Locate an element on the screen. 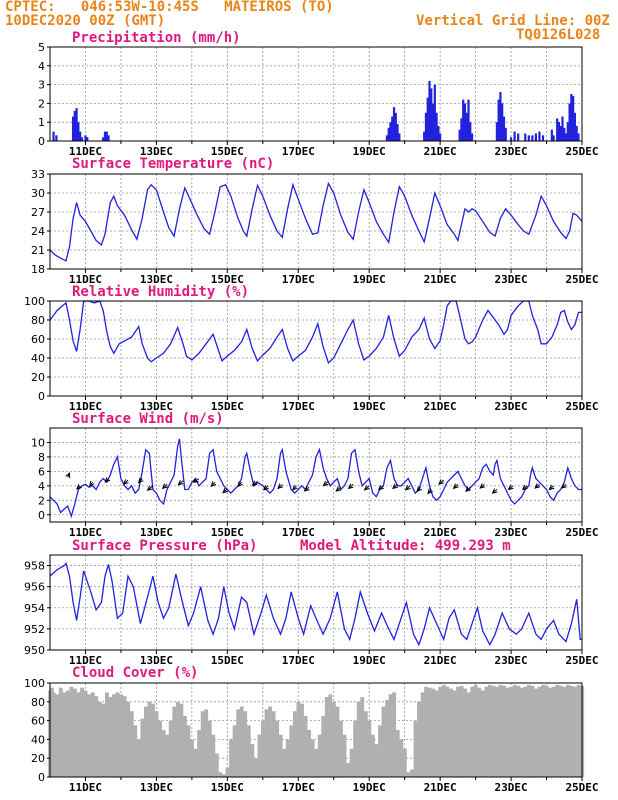  x-tick-label: 23DEC is located at coordinates (511, 406).